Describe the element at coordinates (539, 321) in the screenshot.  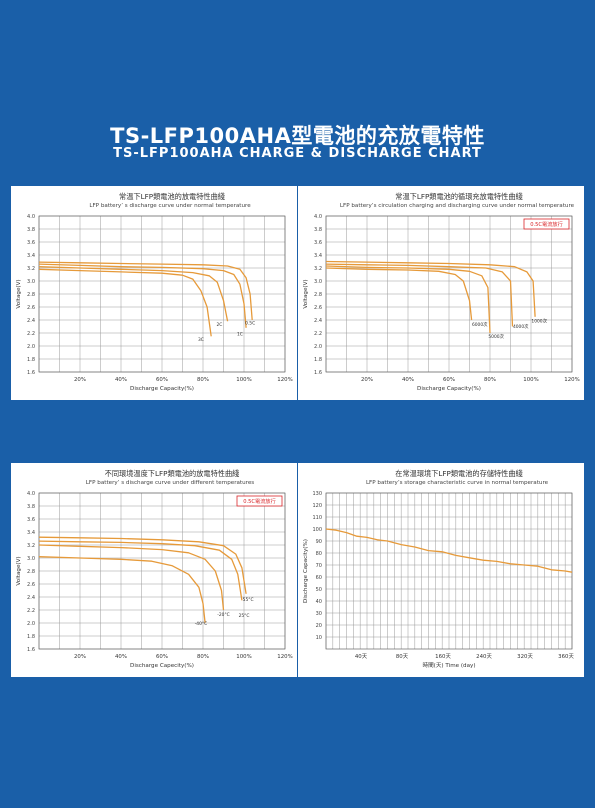
I see `series-label: 1000次` at that location.